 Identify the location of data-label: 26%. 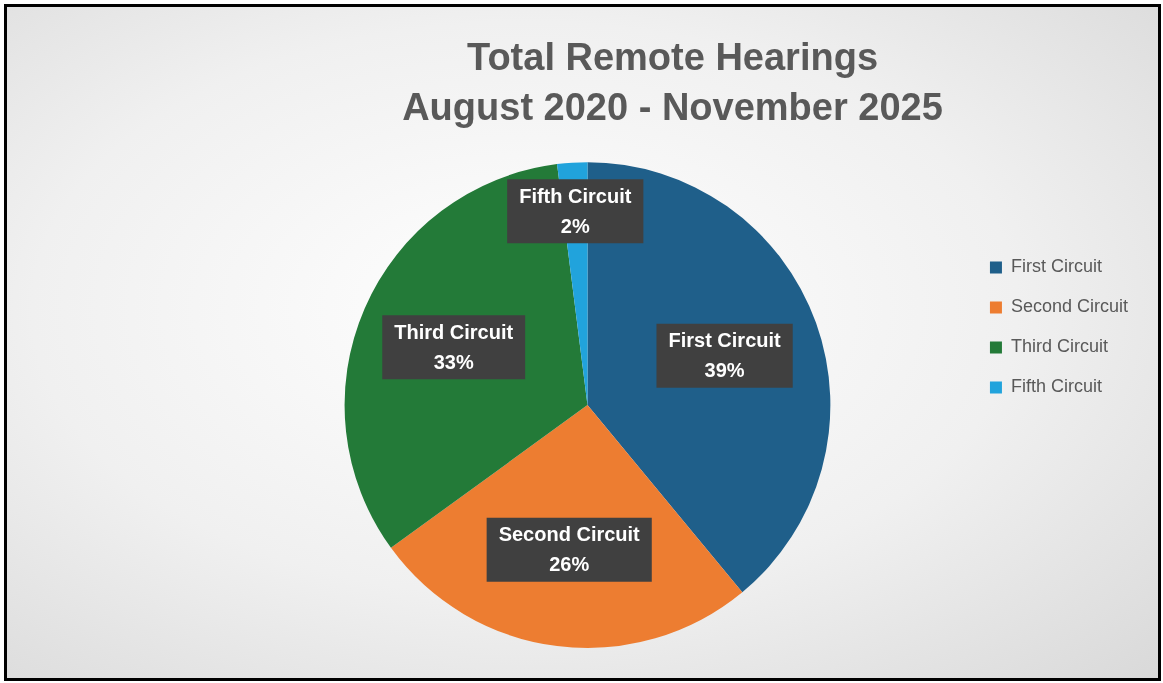
(569, 564).